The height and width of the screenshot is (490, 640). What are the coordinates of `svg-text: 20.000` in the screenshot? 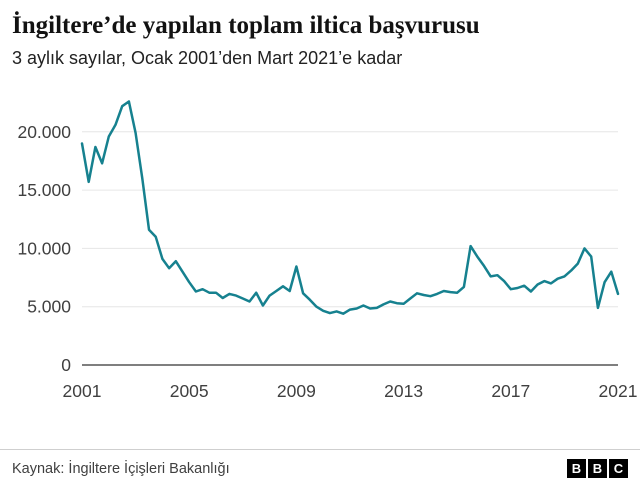 It's located at (44, 132).